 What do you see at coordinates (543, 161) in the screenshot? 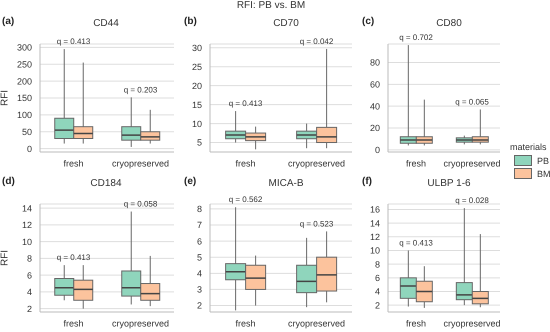
I see `legend-label: PB` at bounding box center [543, 161].